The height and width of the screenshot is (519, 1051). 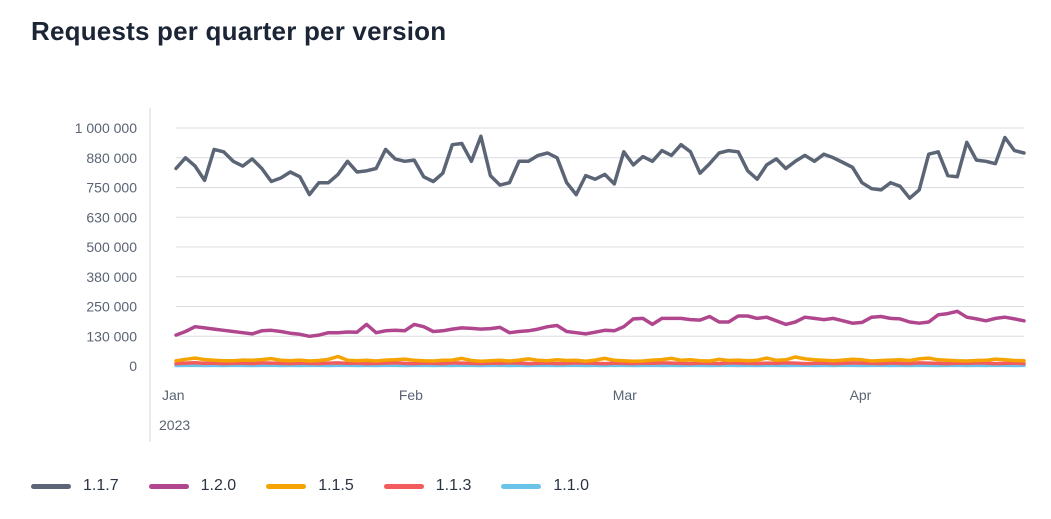 I want to click on legend-label: 1.1.0, so click(x=571, y=485).